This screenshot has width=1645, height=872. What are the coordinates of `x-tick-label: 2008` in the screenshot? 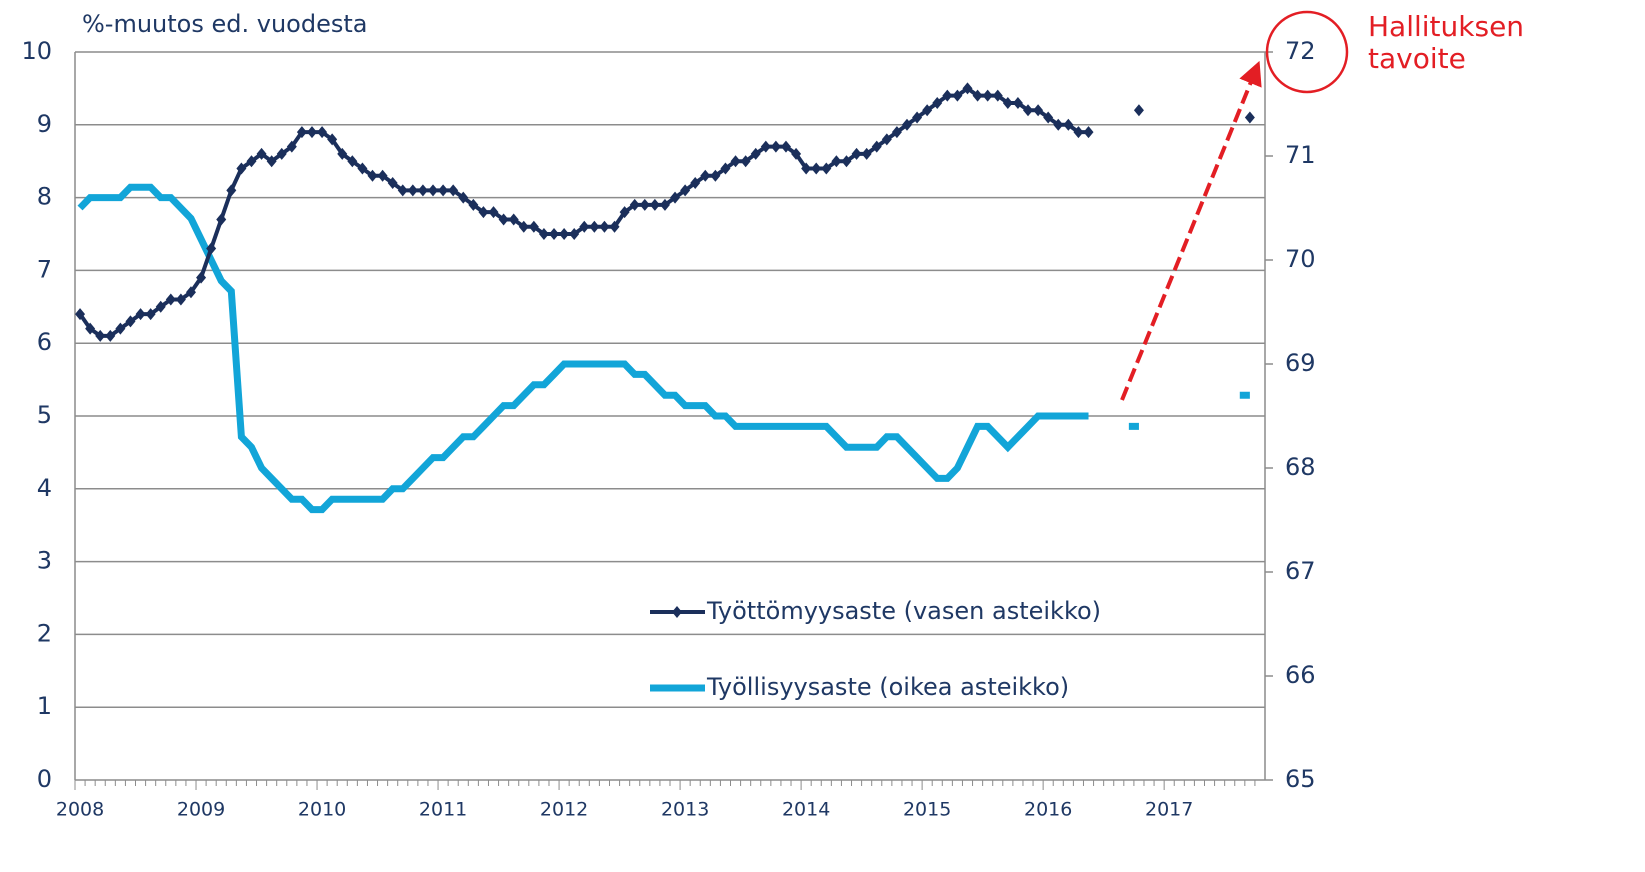 It's located at (80, 810).